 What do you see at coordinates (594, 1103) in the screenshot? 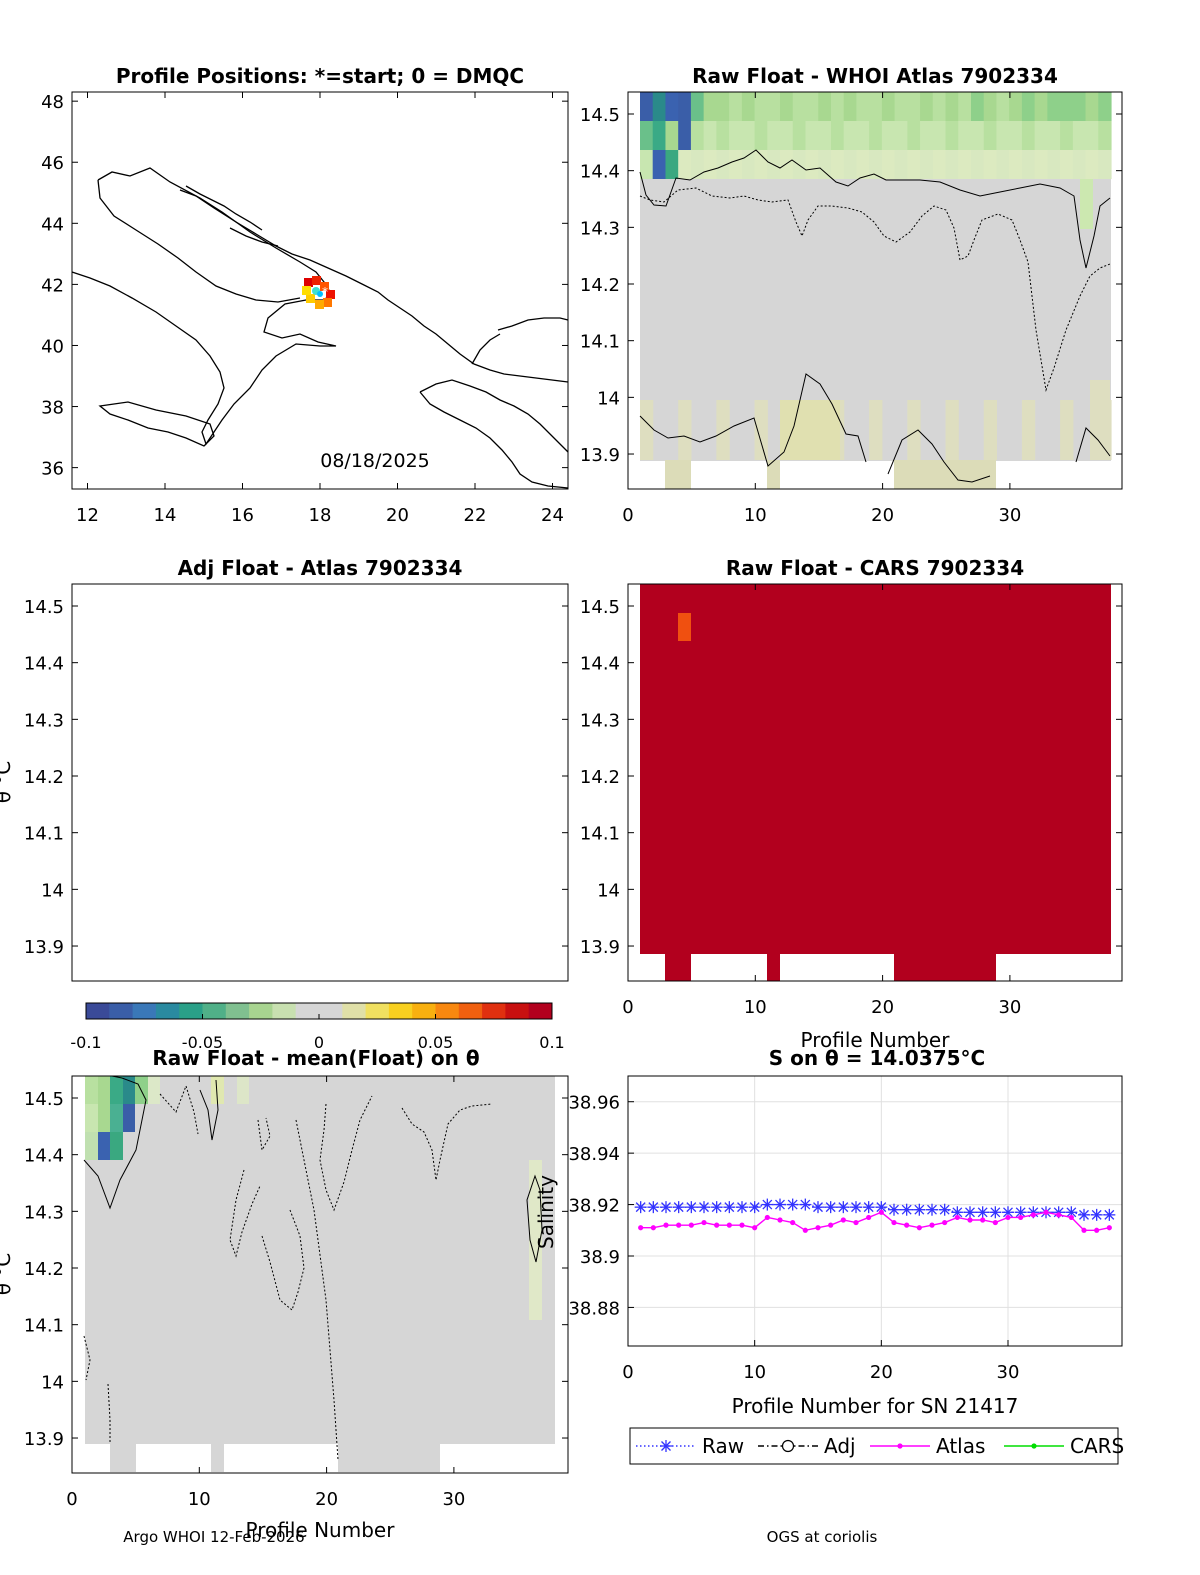
I see `salinity-y-tick-label: 38.96` at bounding box center [594, 1103].